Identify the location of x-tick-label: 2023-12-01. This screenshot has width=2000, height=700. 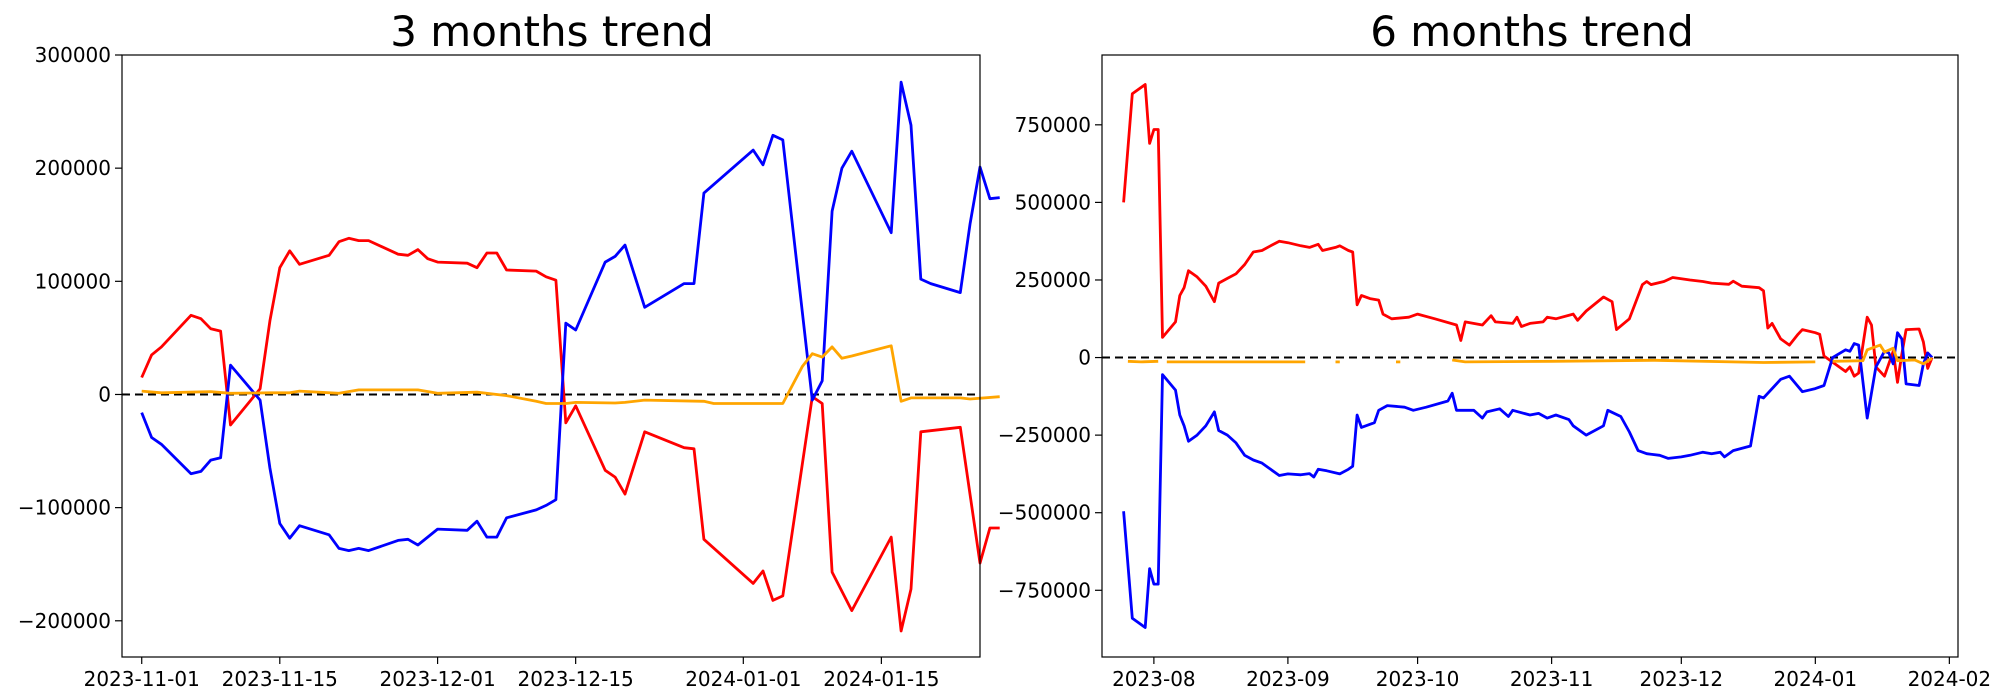
(437, 679).